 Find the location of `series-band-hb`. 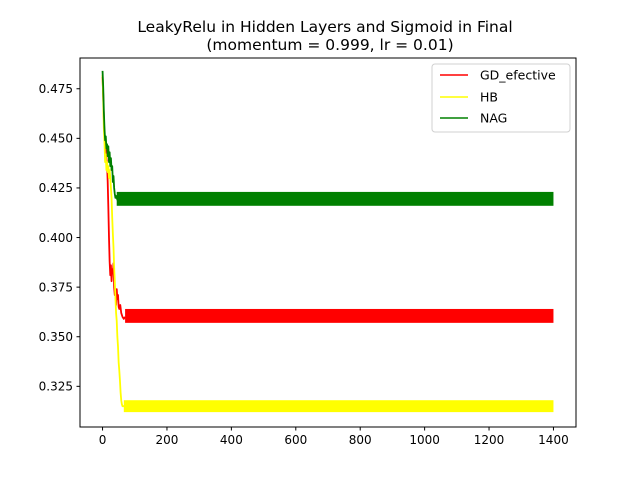

series-band-hb is located at coordinates (339, 406).